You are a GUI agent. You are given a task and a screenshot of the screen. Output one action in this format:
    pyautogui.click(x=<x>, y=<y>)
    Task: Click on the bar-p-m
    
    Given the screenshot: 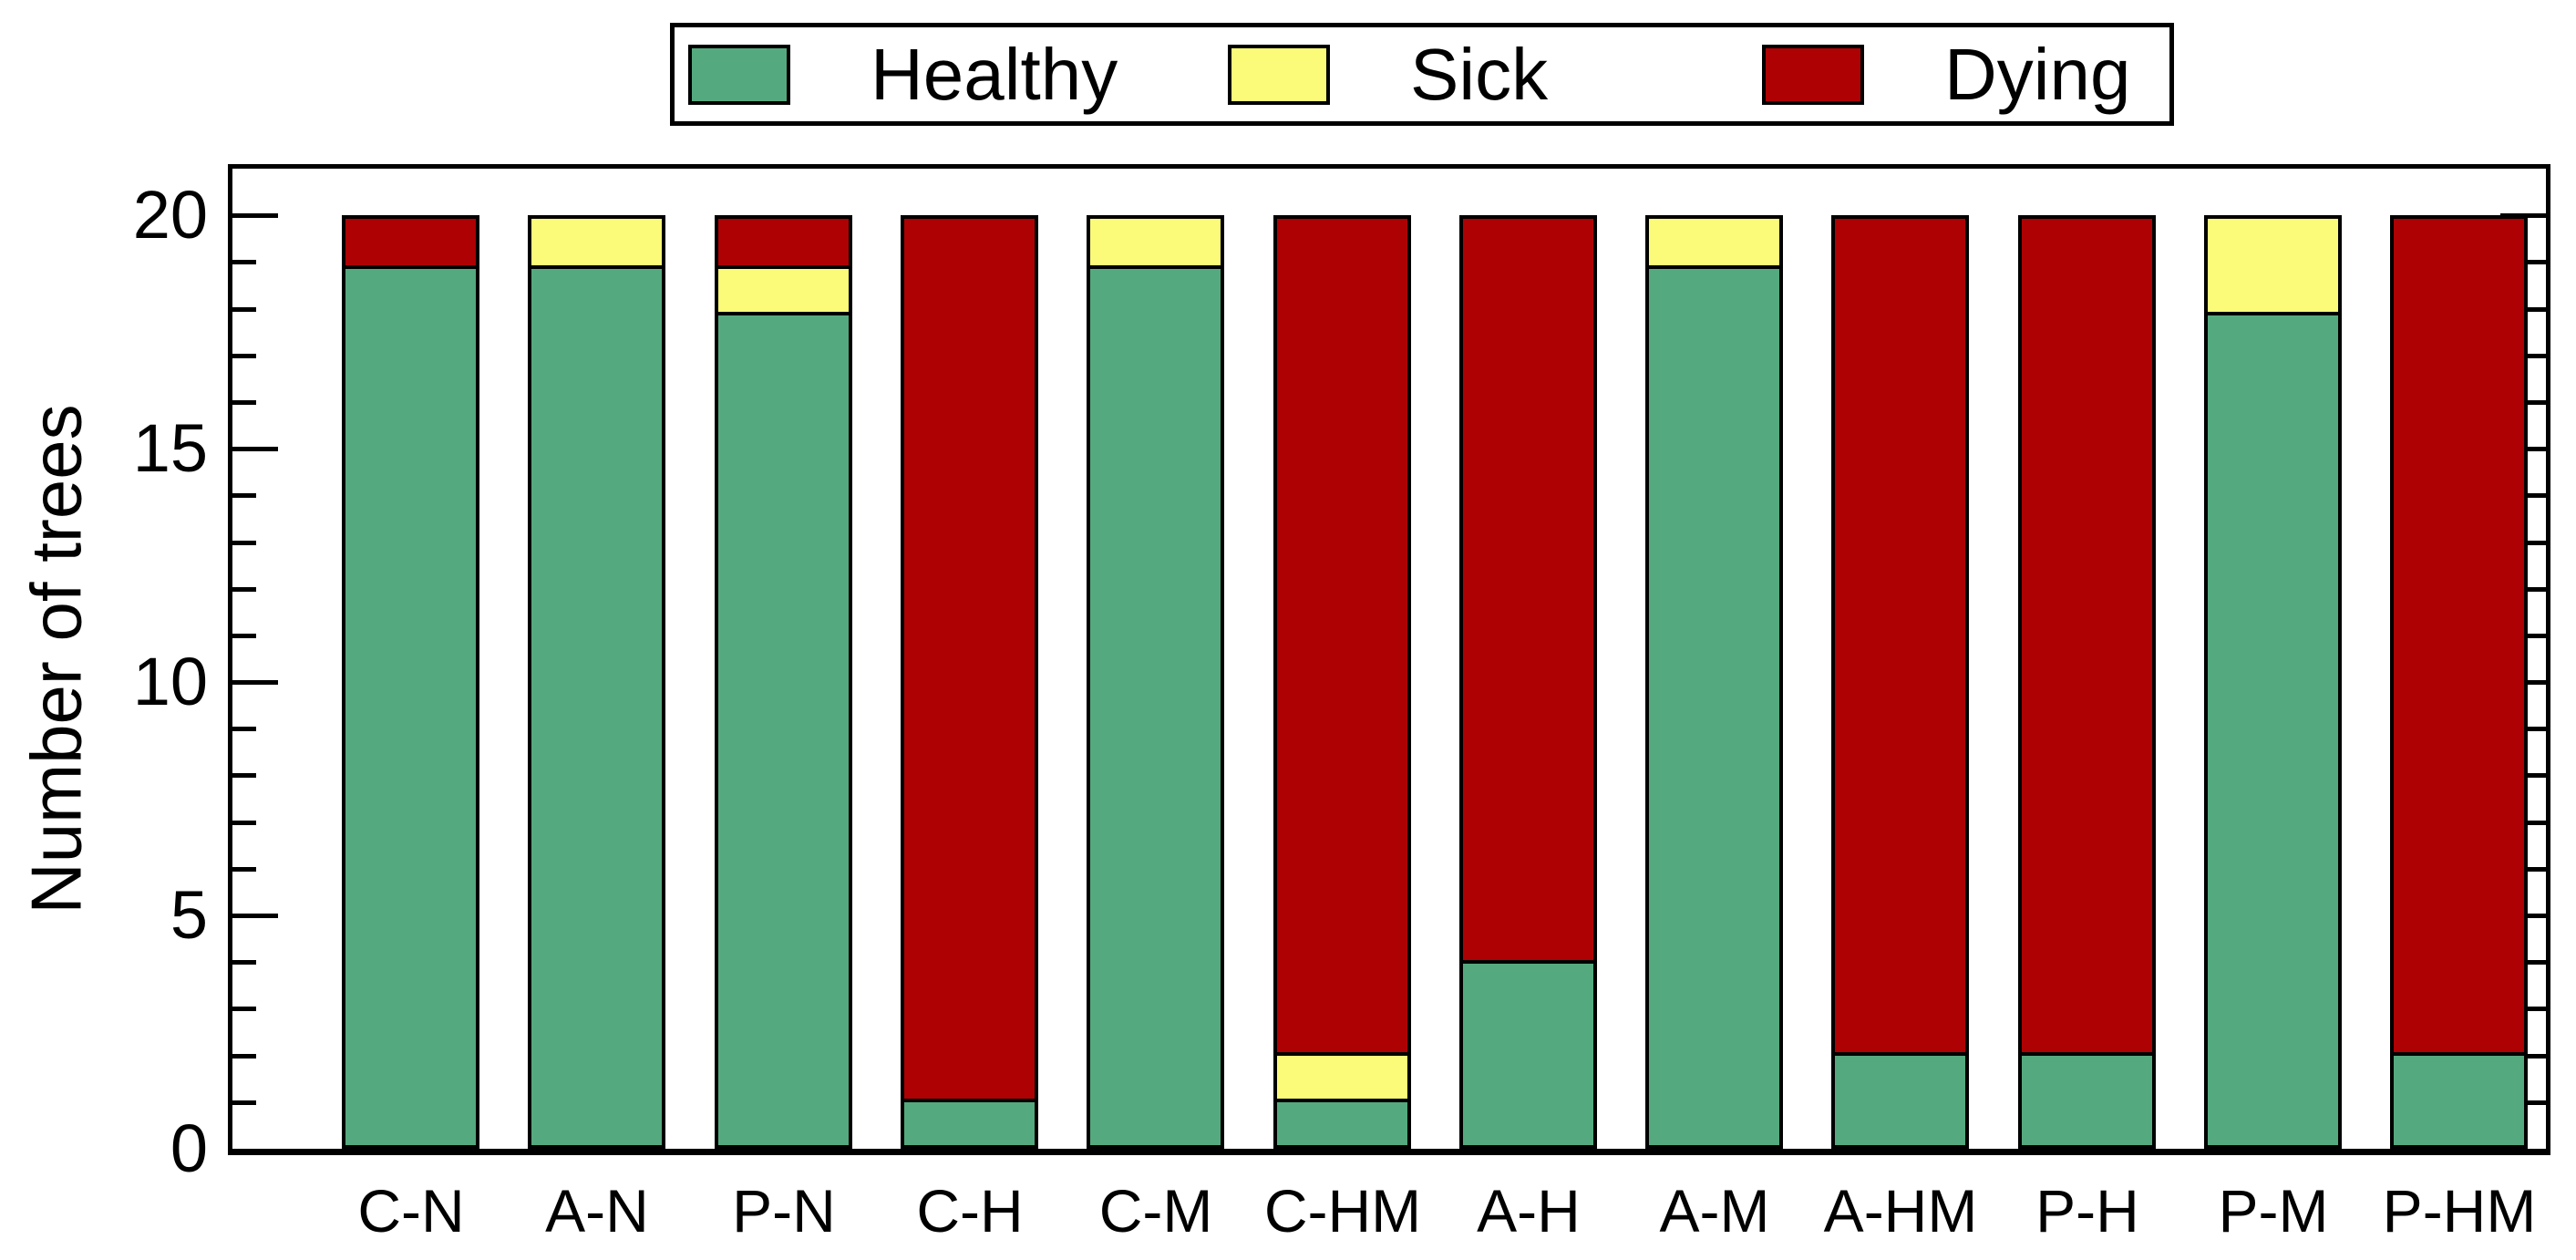 What is the action you would take?
    pyautogui.click(x=2273, y=682)
    